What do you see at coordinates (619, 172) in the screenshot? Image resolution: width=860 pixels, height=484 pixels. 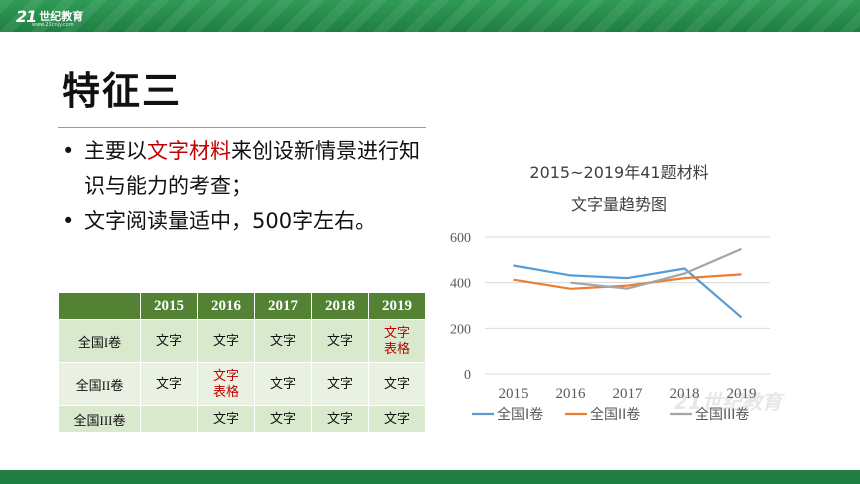 I see `chart-title-line: 2015~2019年41题材料` at bounding box center [619, 172].